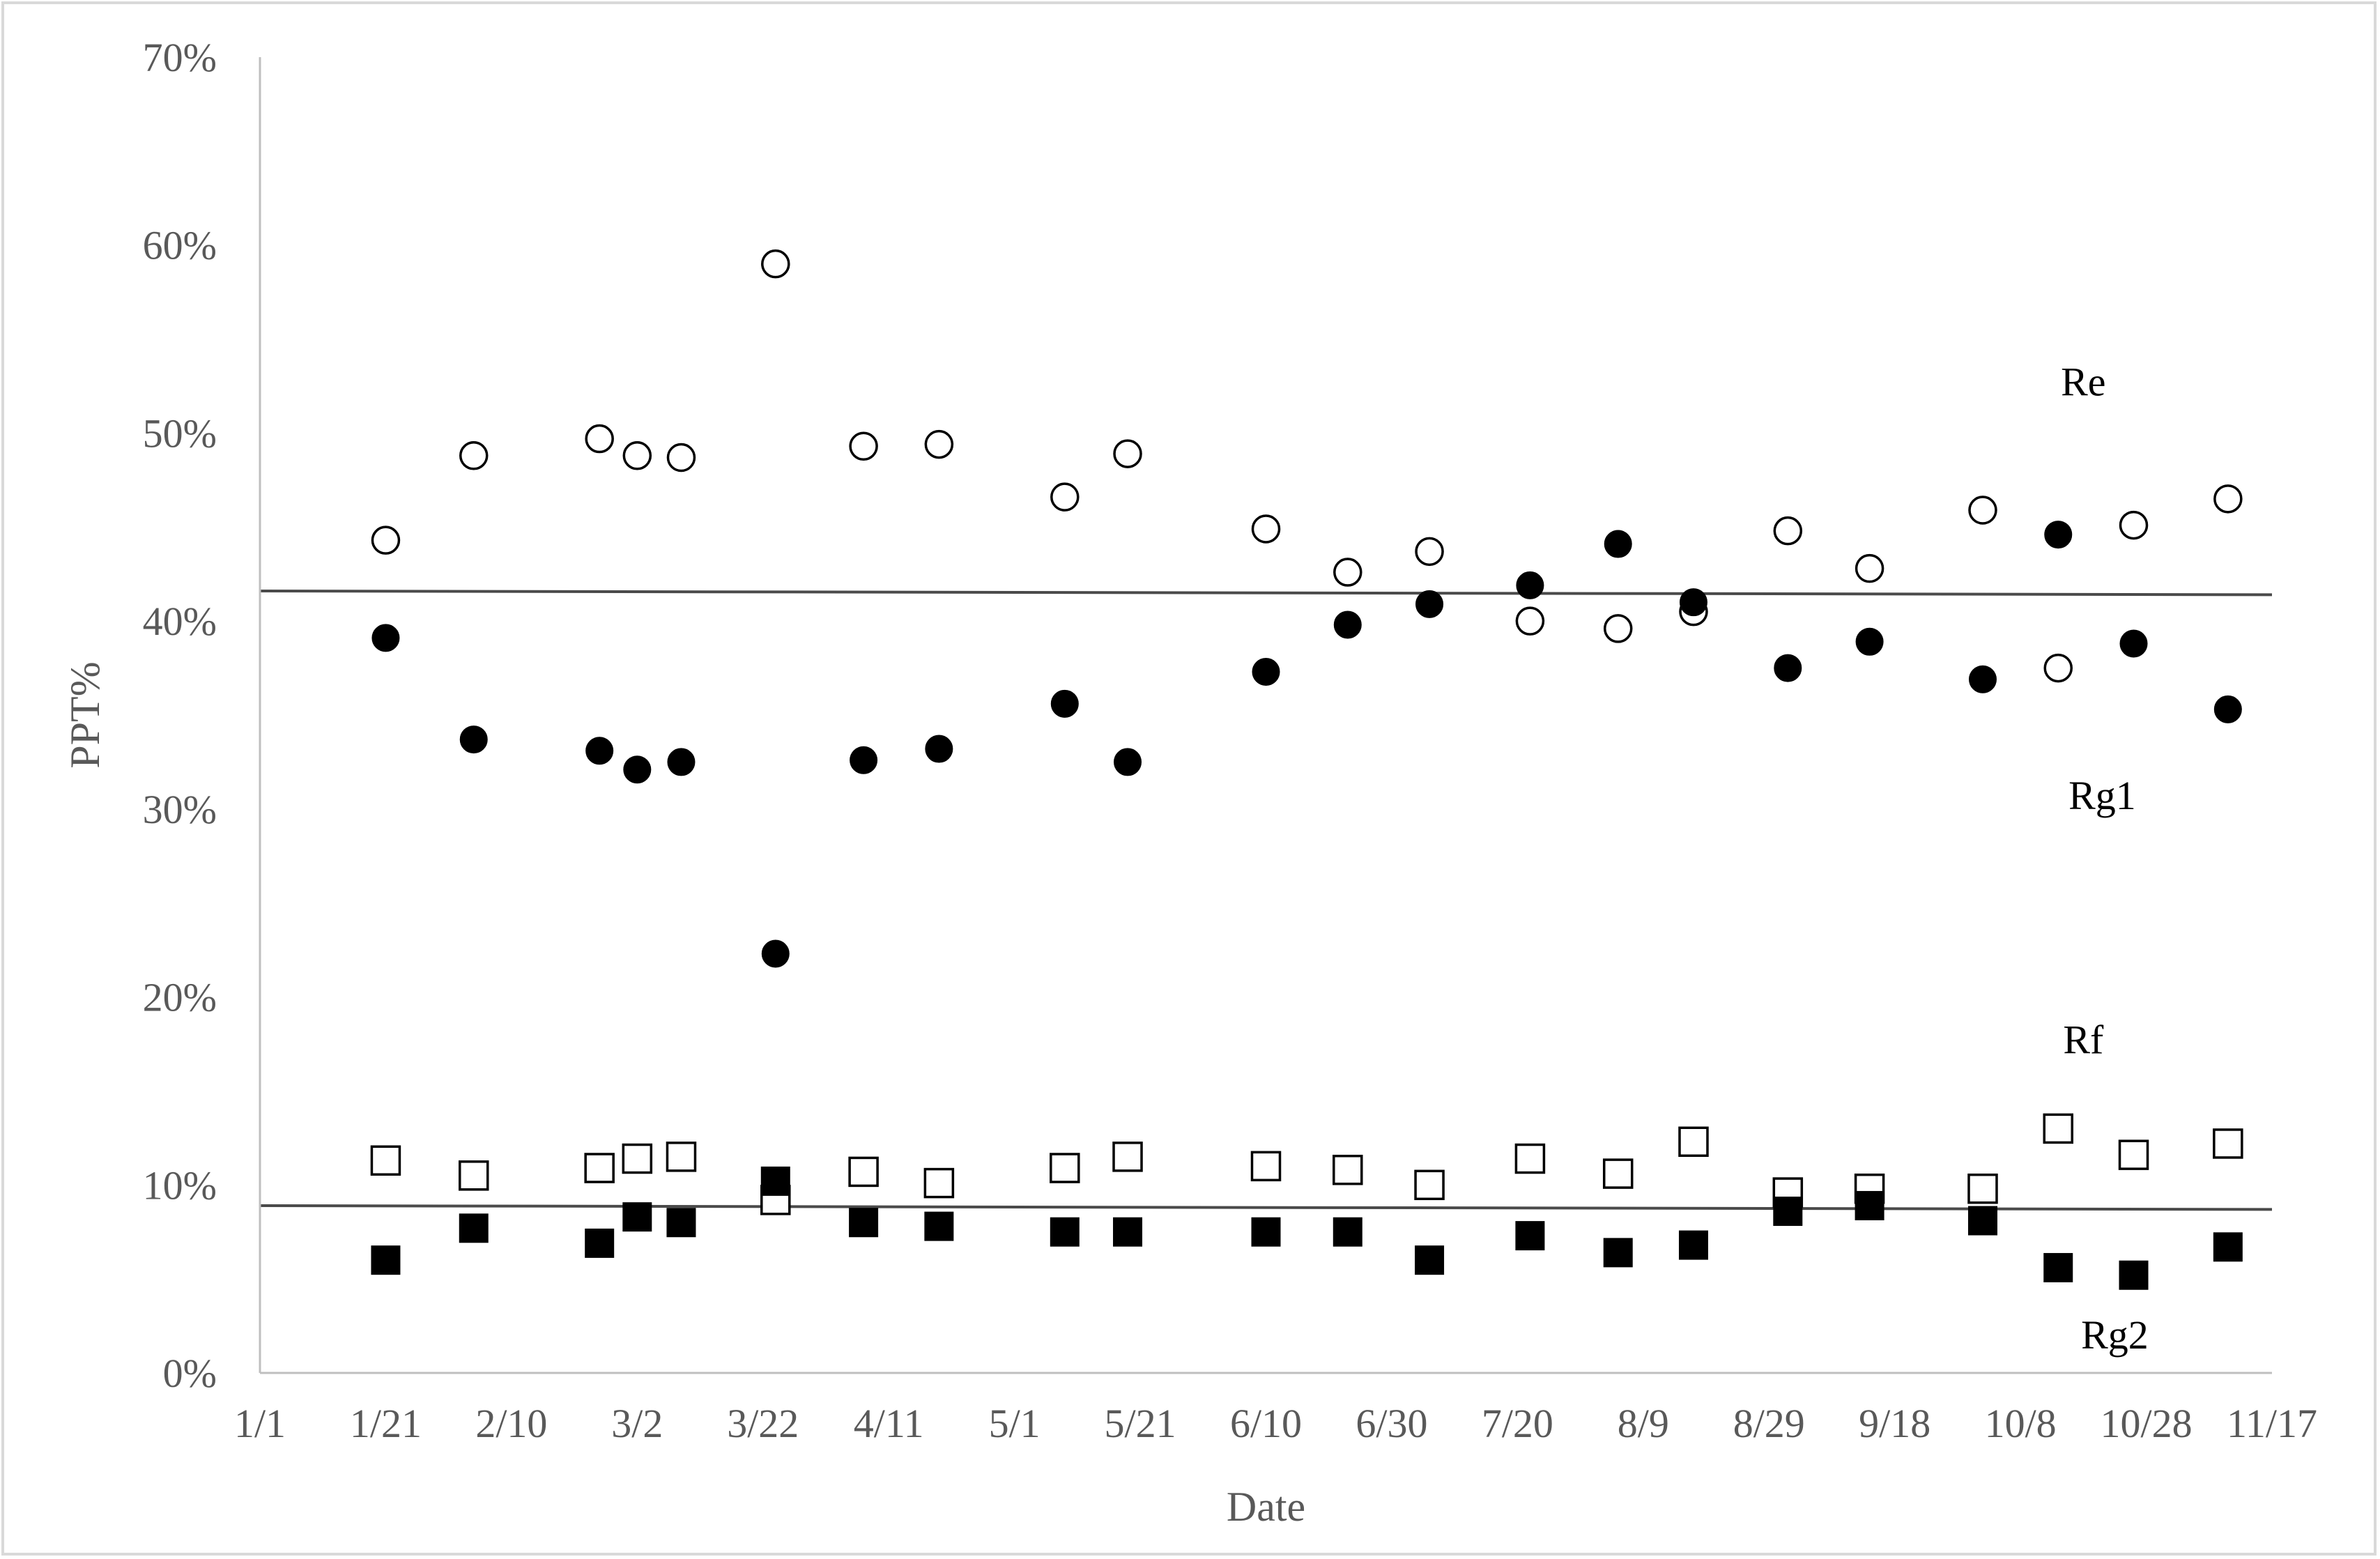  I want to click on x-tick-label: 8/9, so click(1644, 1423).